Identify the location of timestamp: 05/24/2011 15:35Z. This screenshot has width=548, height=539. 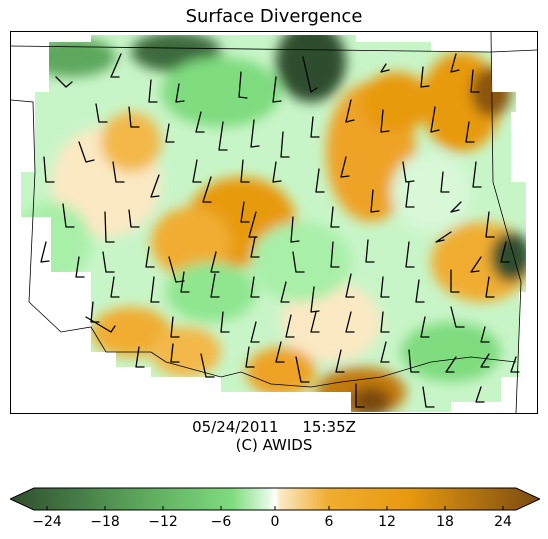
(274, 427).